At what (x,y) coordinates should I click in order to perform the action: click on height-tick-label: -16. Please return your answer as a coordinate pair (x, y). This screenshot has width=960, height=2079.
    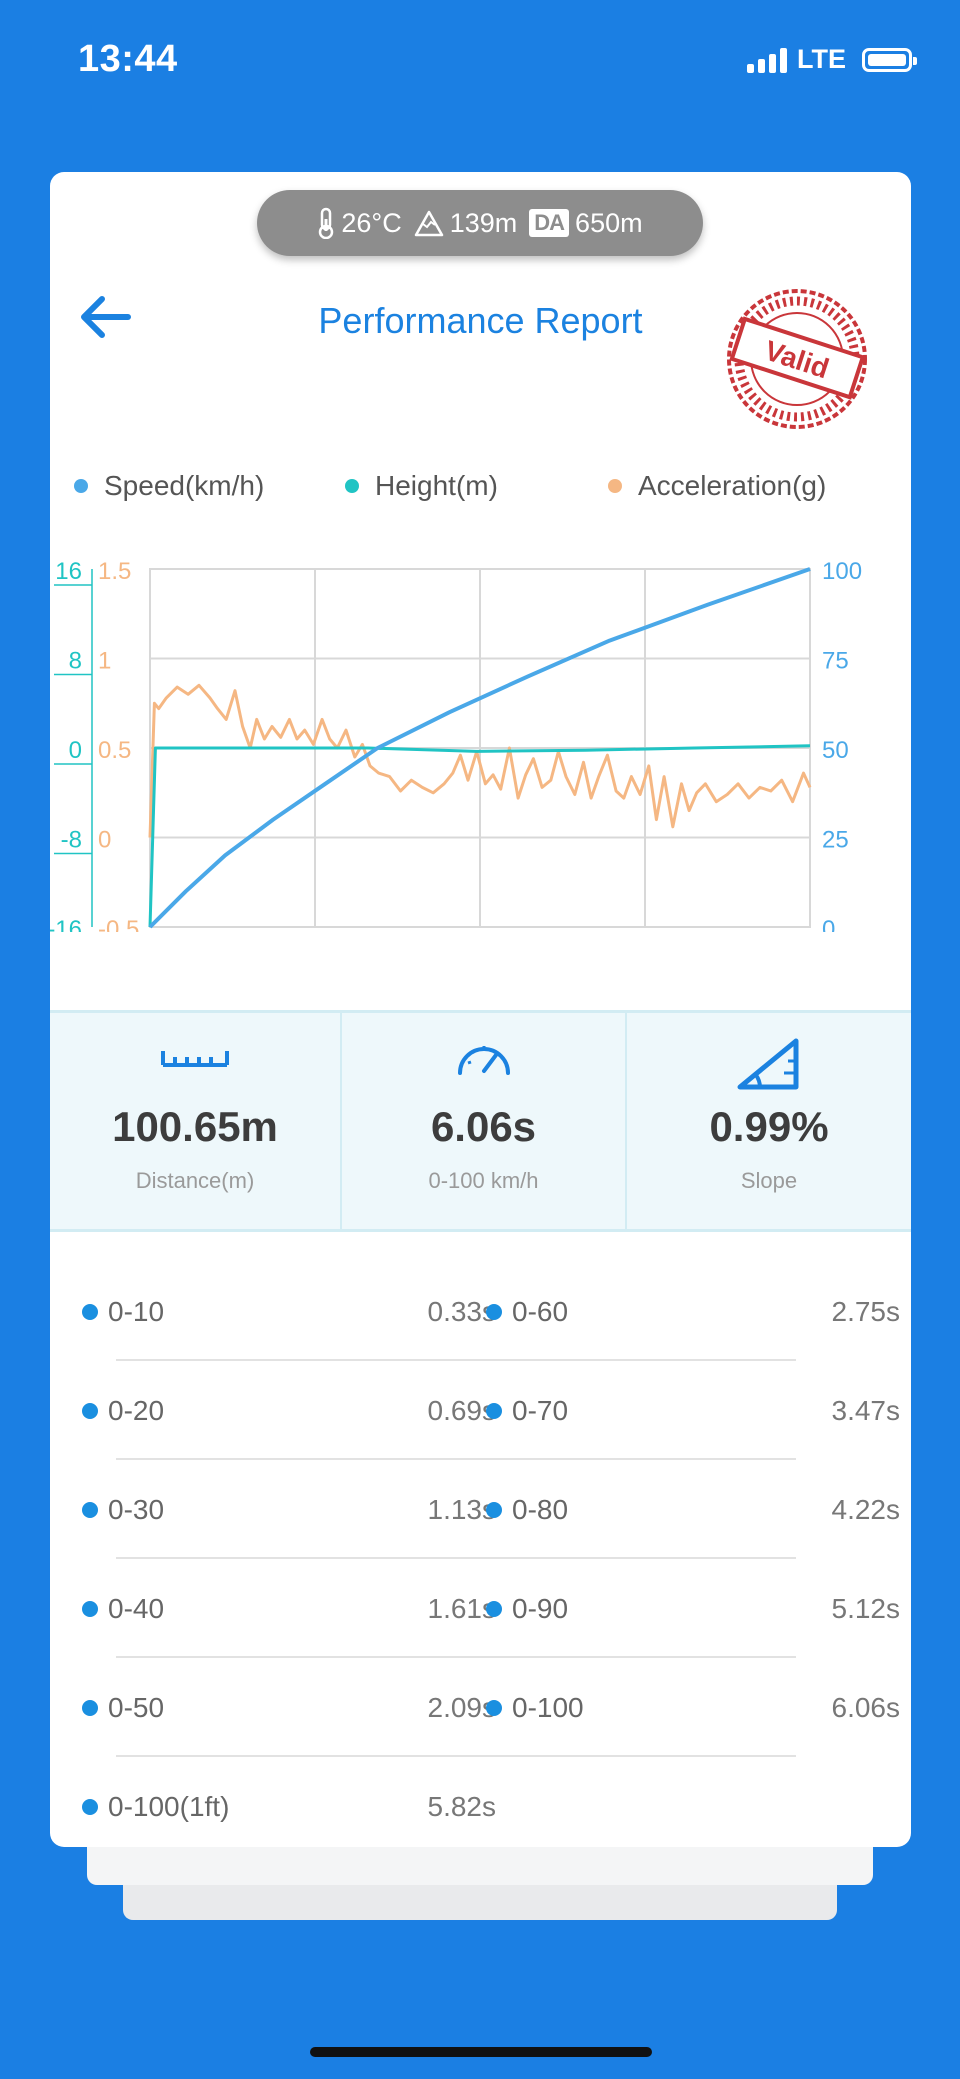
    Looking at the image, I should click on (66, 924).